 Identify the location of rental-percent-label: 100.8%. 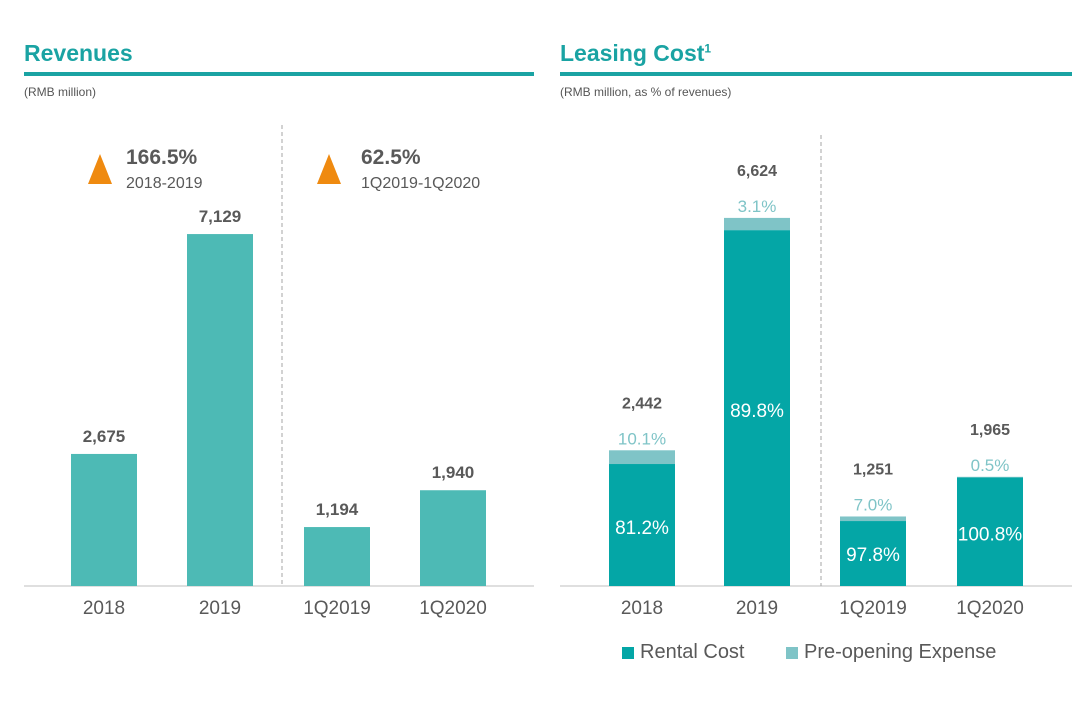
(990, 534).